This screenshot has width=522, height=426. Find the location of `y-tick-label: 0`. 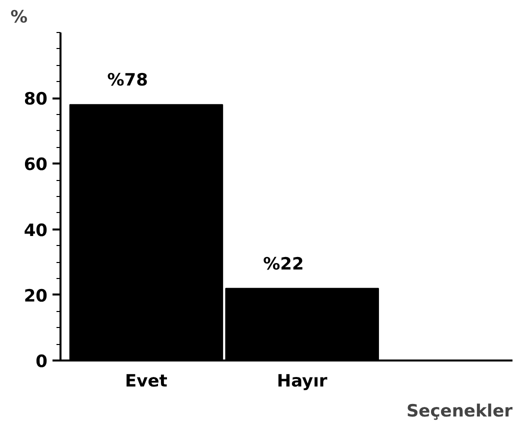

y-tick-label: 0 is located at coordinates (42, 362).